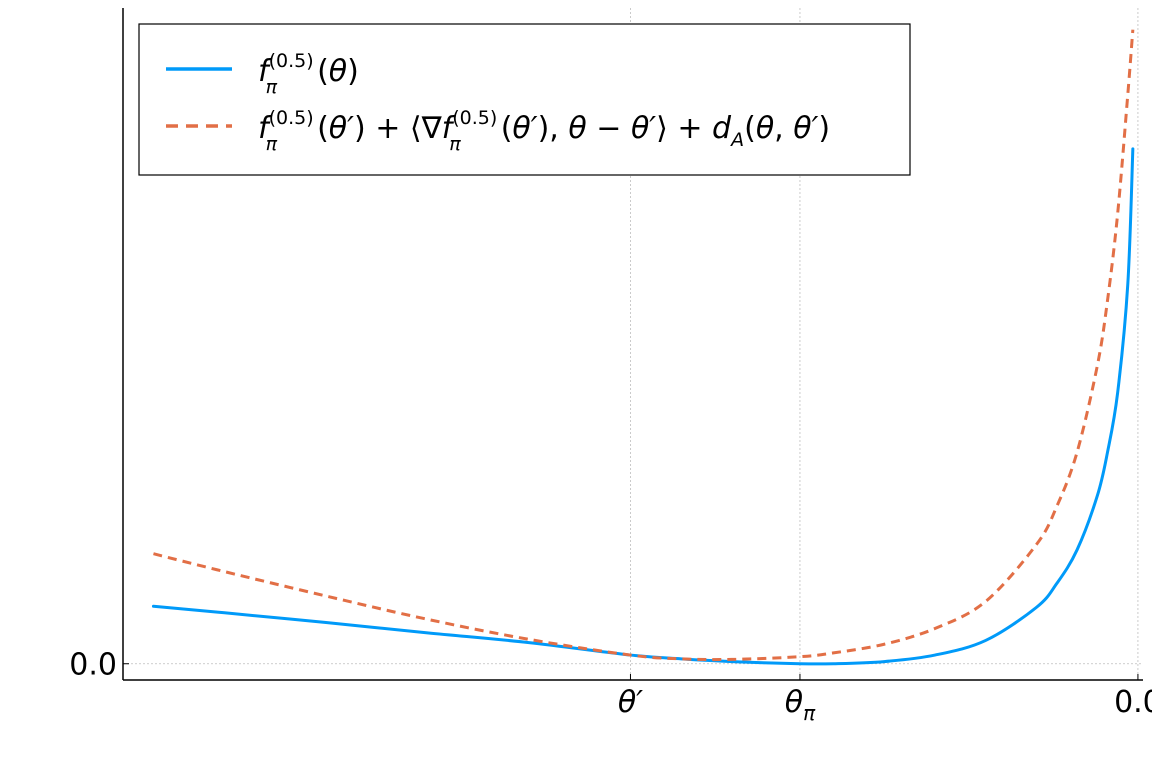  Describe the element at coordinates (93, 665) in the screenshot. I see `y-tick-label-1: 0.0` at that location.